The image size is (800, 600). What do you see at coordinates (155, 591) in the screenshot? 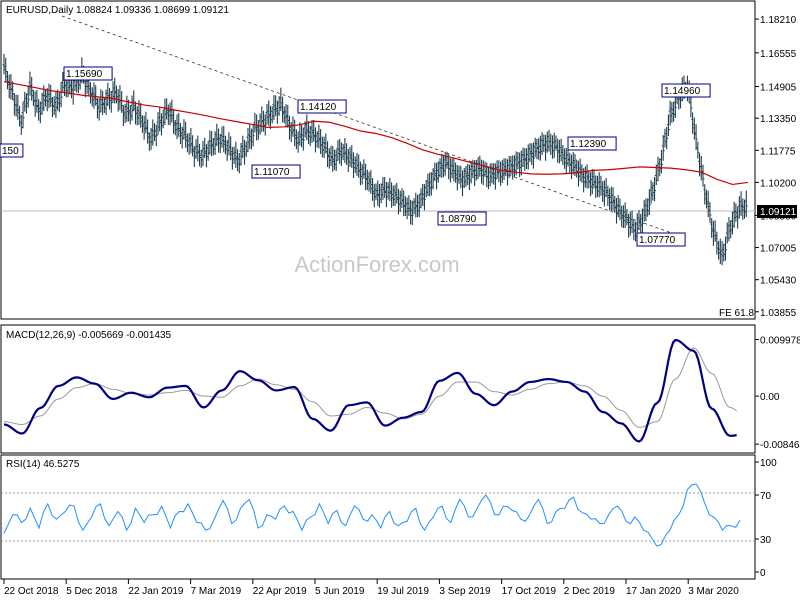
I see `x-tick-label: 22 Jan 2019` at bounding box center [155, 591].